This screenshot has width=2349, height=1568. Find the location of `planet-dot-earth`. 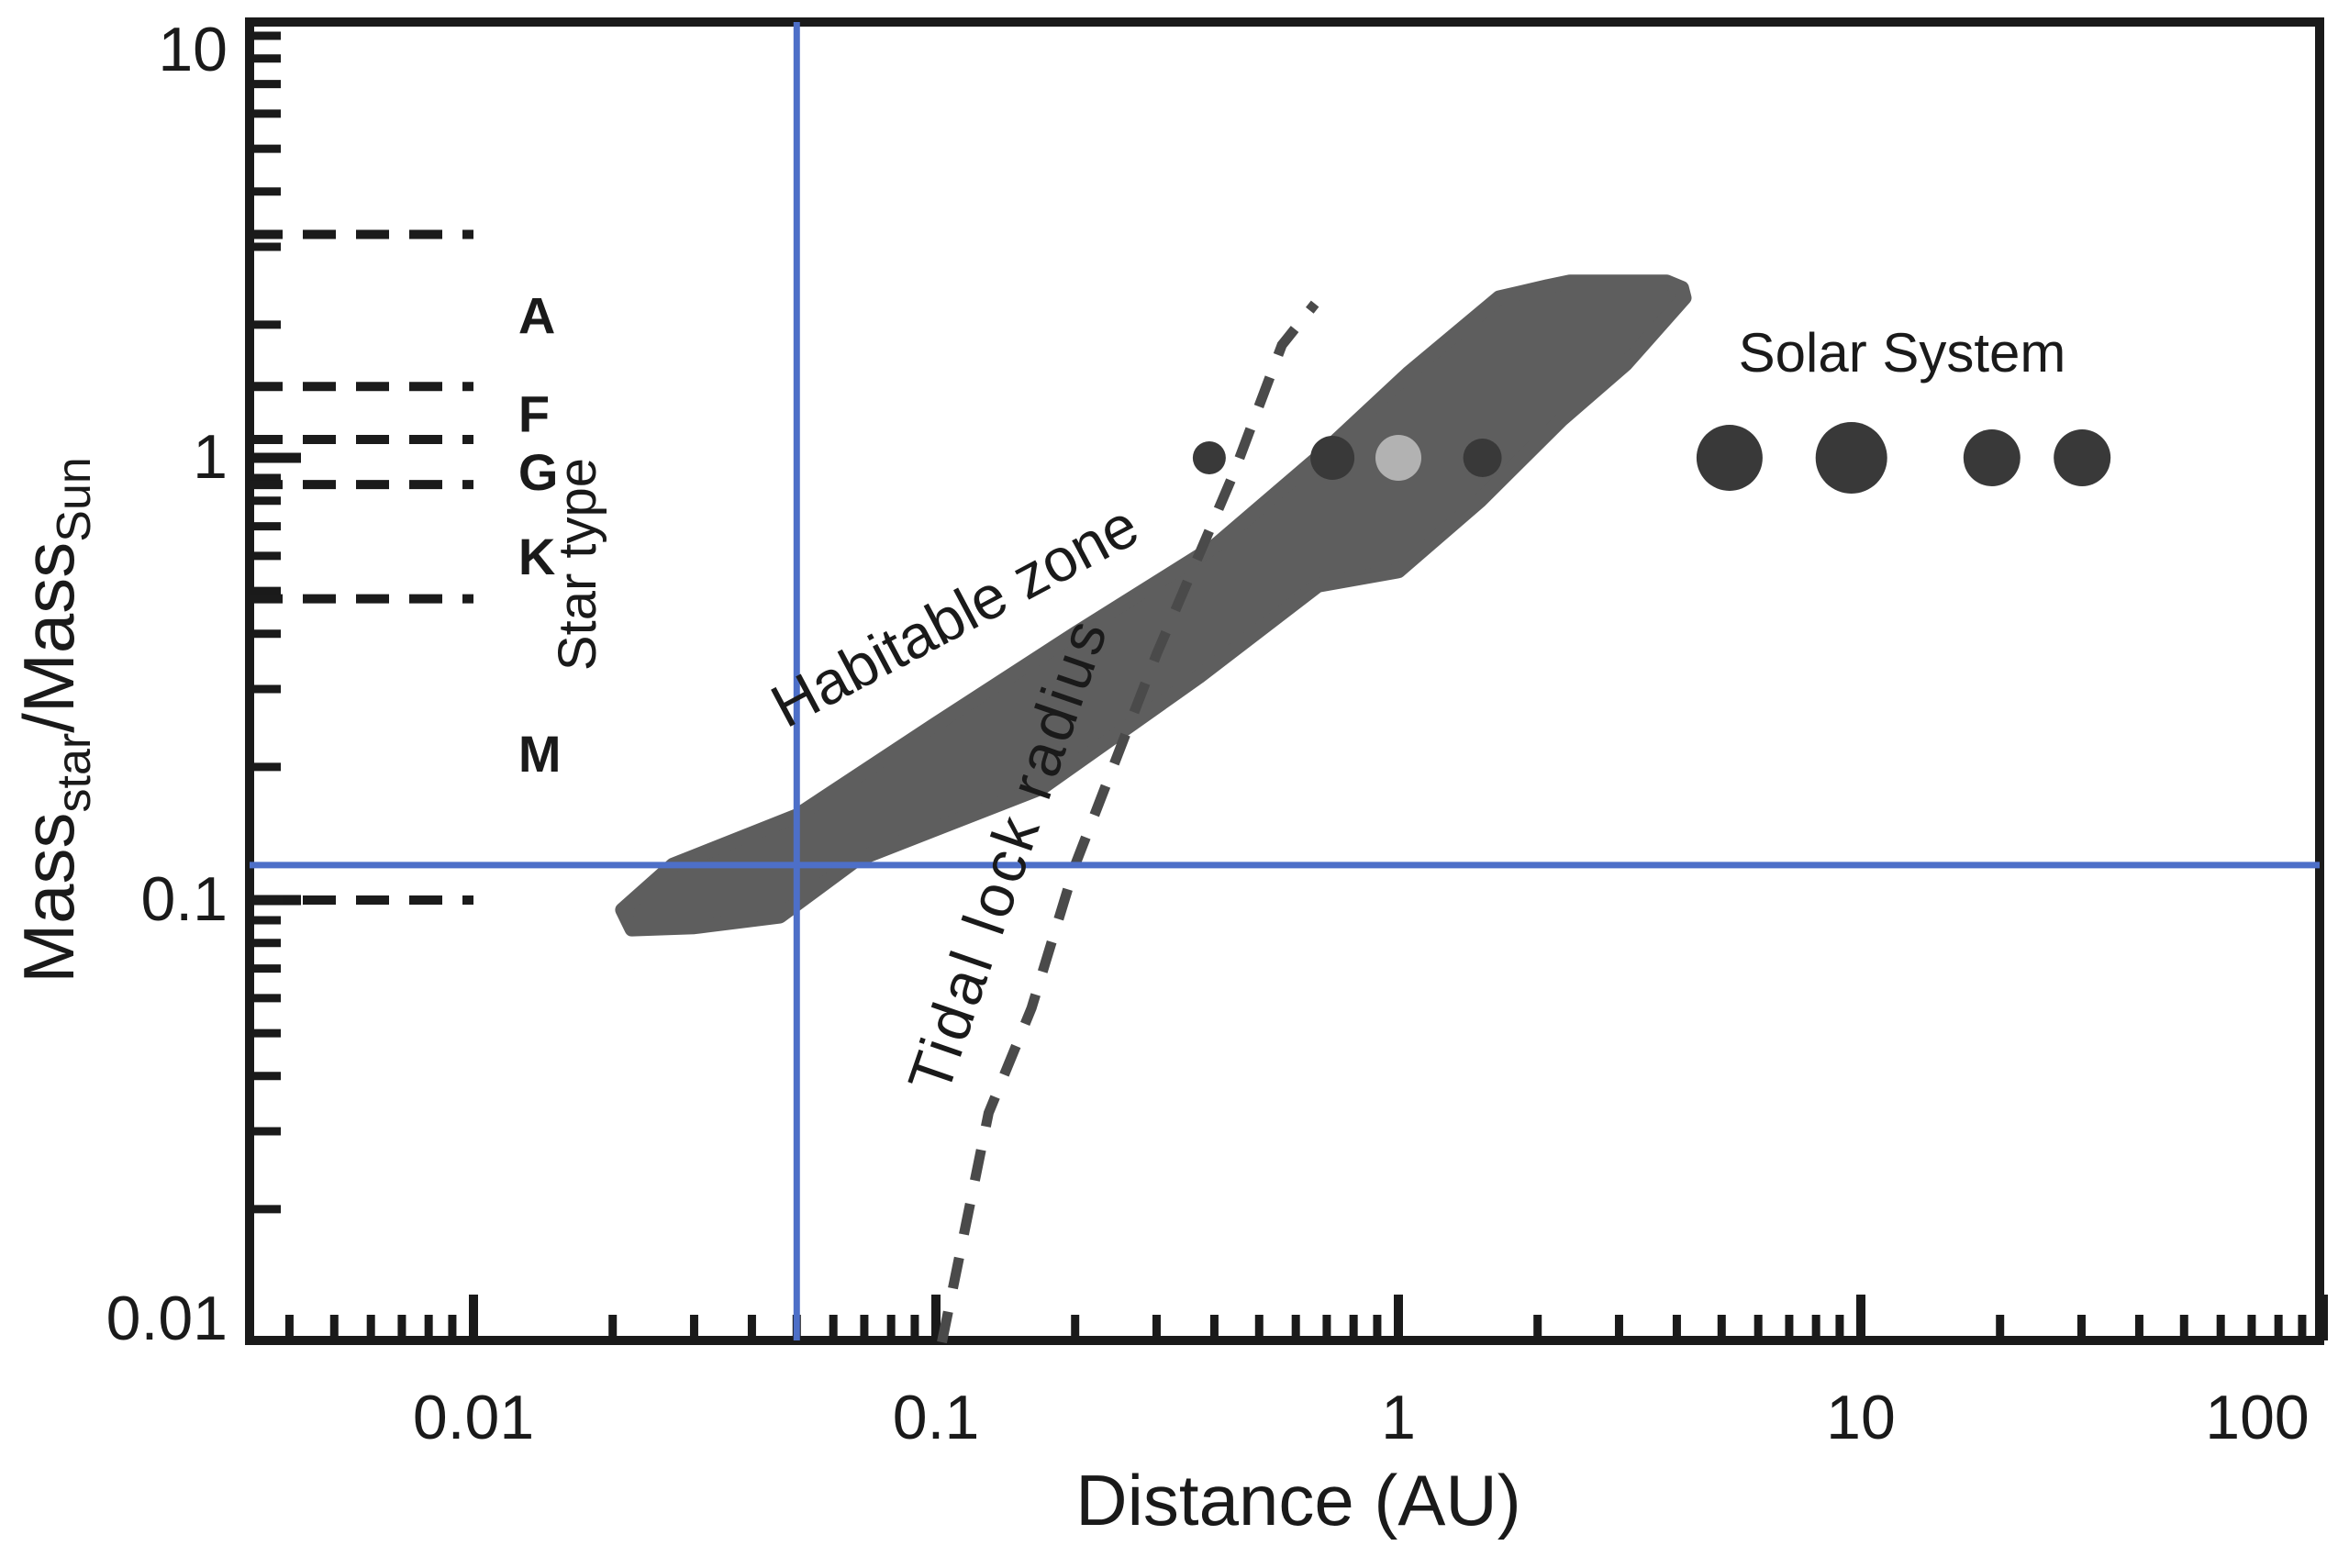

planet-dot-earth is located at coordinates (1398, 458).